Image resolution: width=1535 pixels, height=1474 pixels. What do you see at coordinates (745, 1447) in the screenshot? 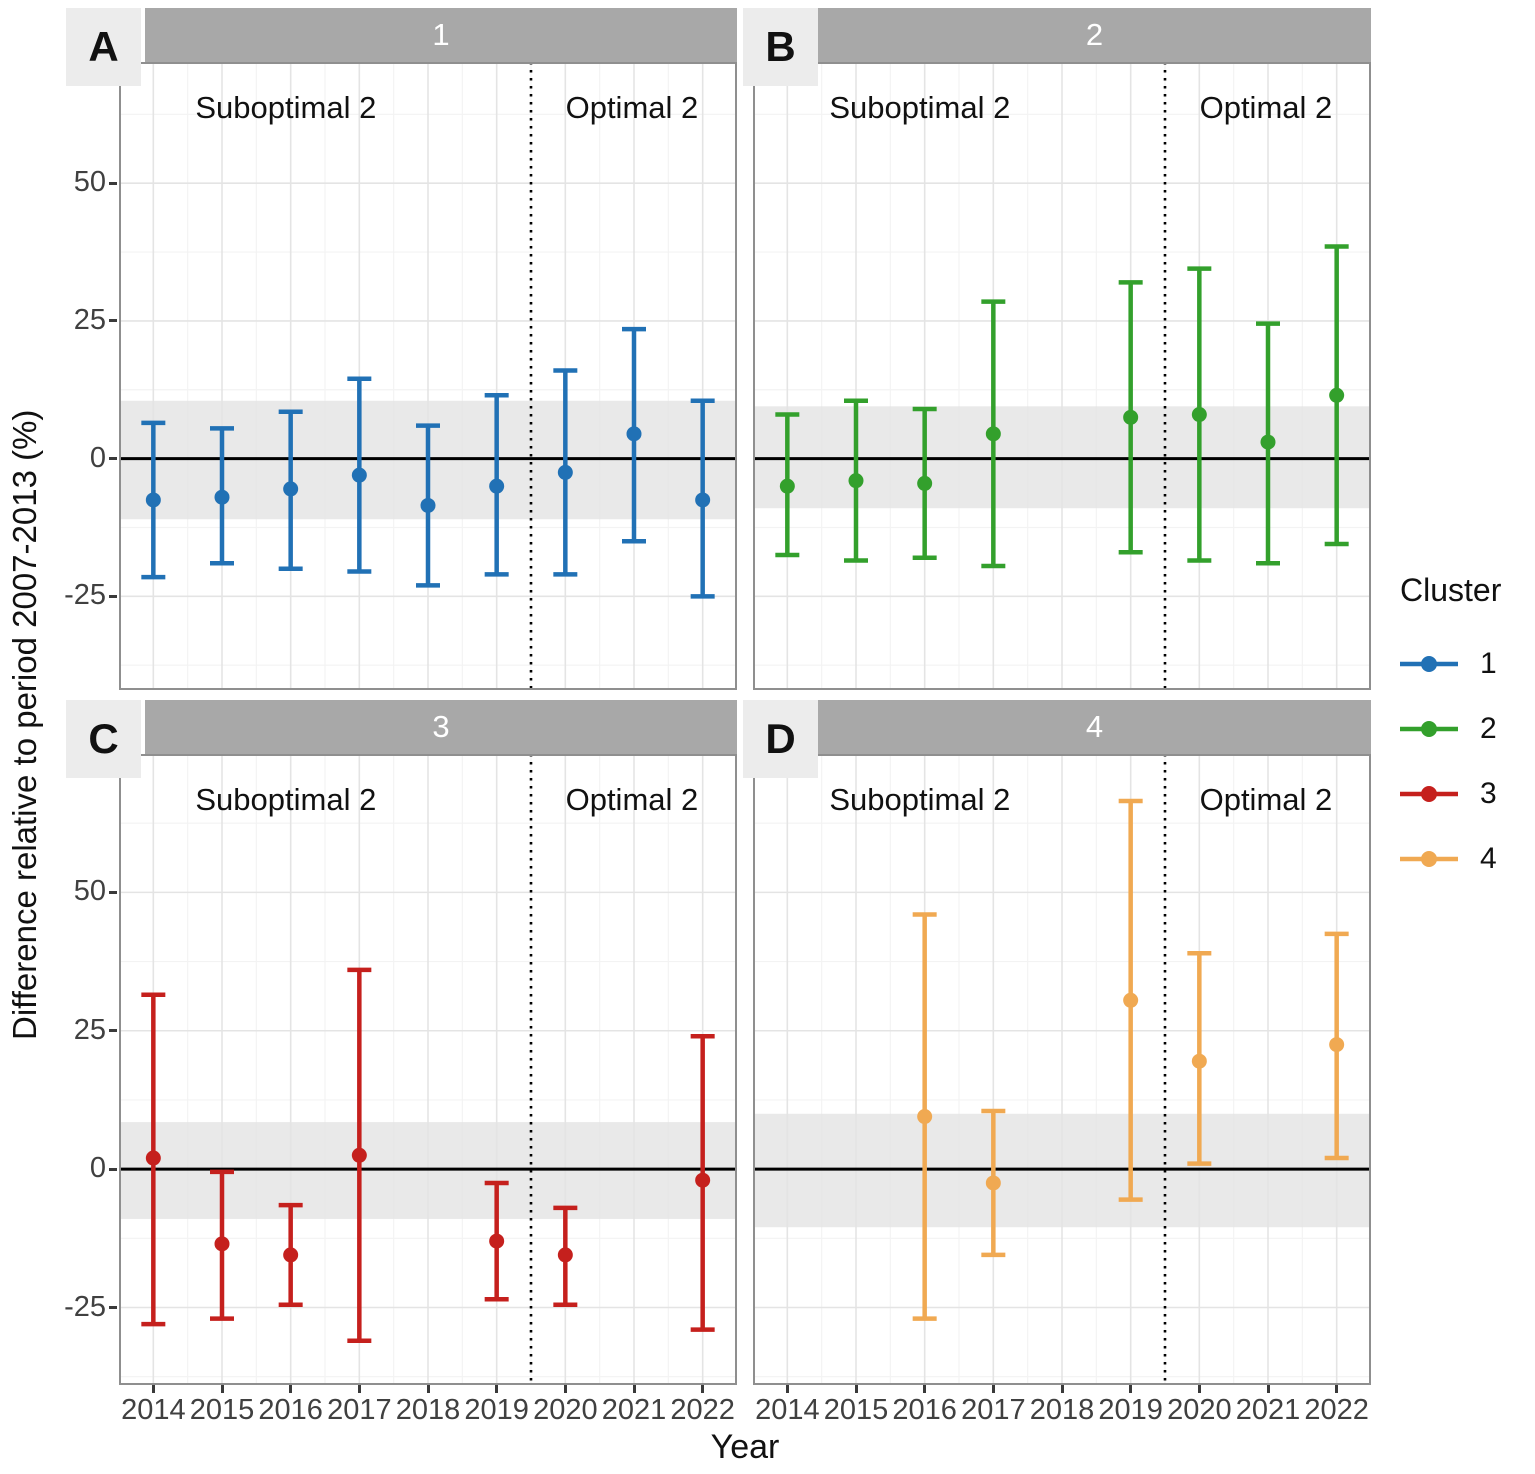
I see `x-axis-title: Year` at bounding box center [745, 1447].